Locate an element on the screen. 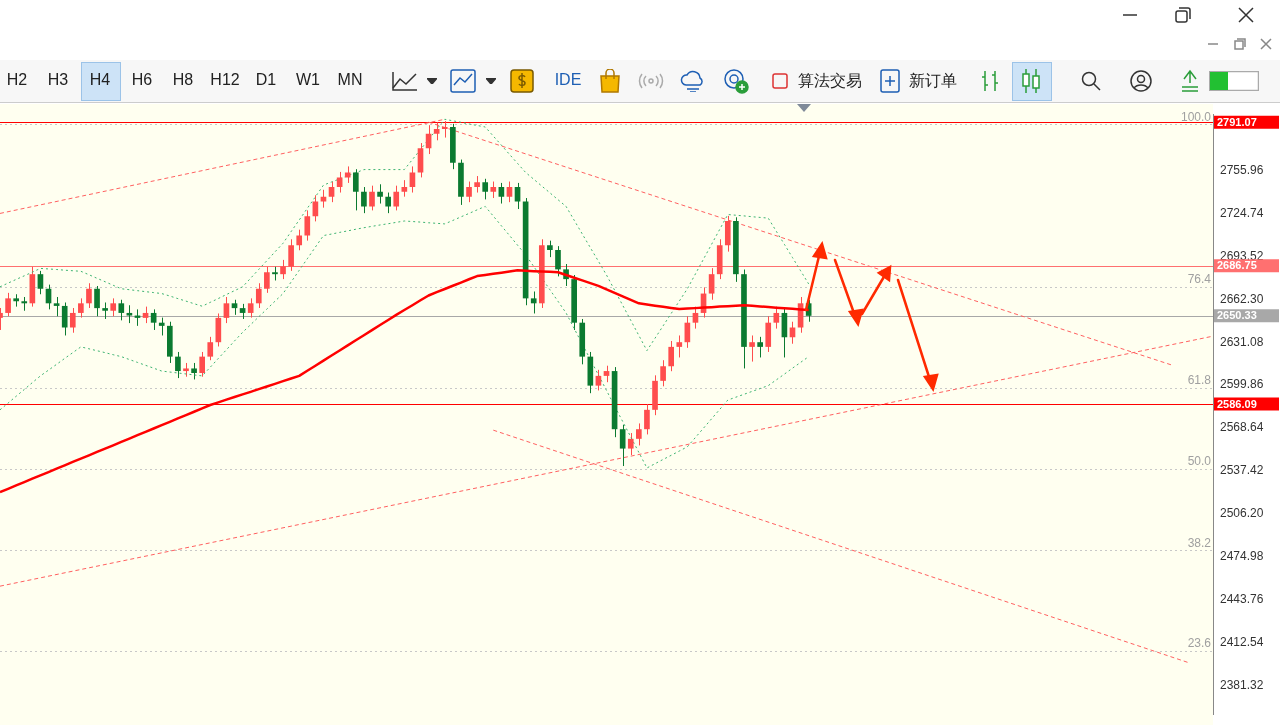 This screenshot has width=1280, height=725. y-tick-label: 2568.64 is located at coordinates (1242, 427).